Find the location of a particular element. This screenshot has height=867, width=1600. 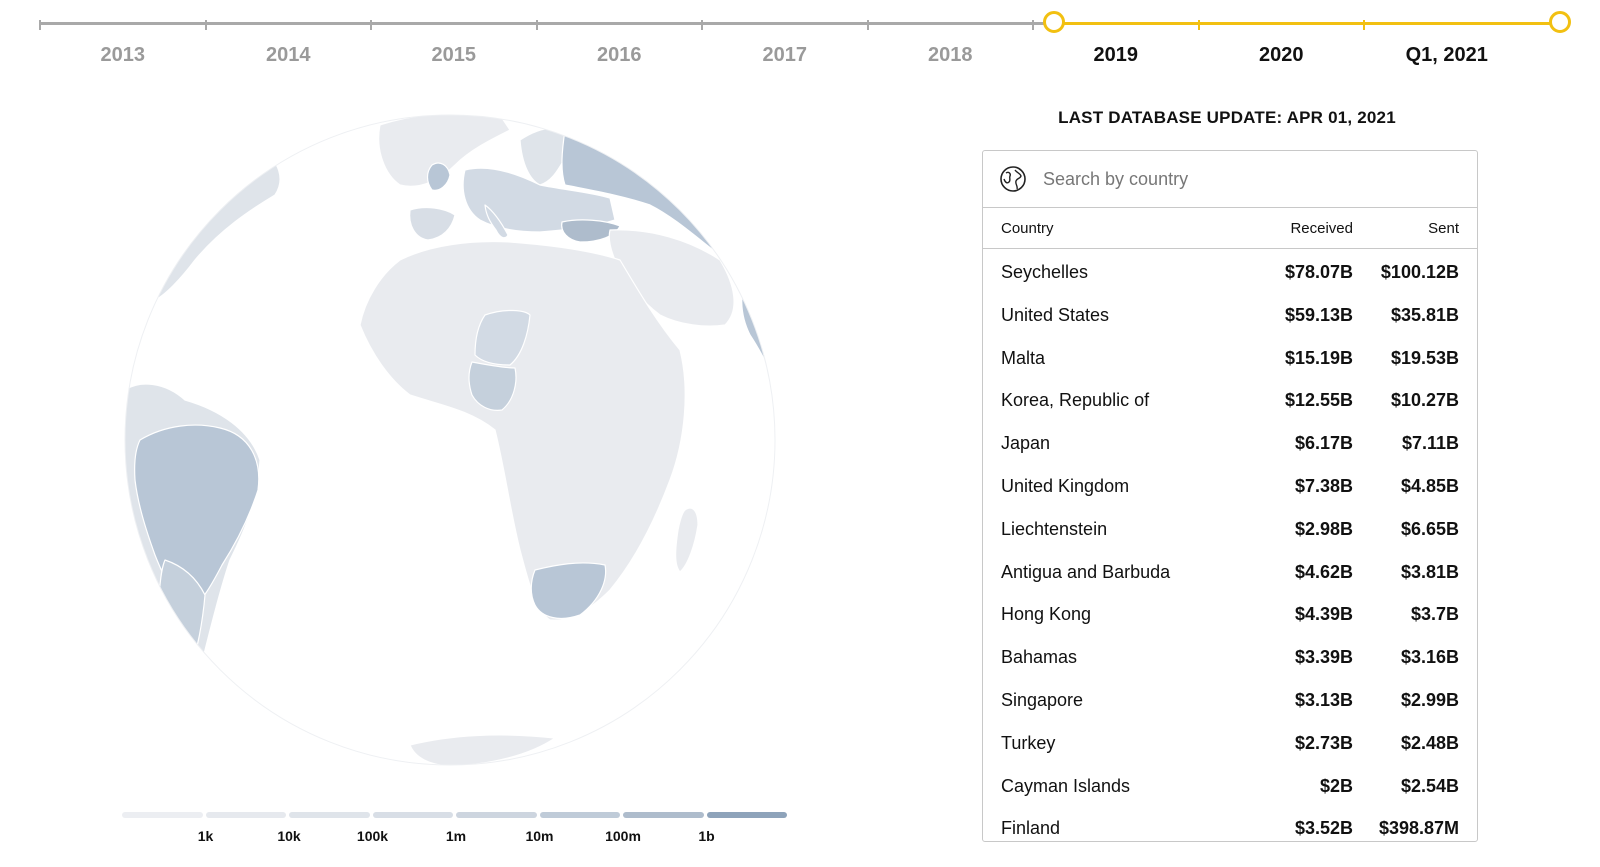

table-row: Korea, Republic of $12.55B $10.27B is located at coordinates (1230, 398).